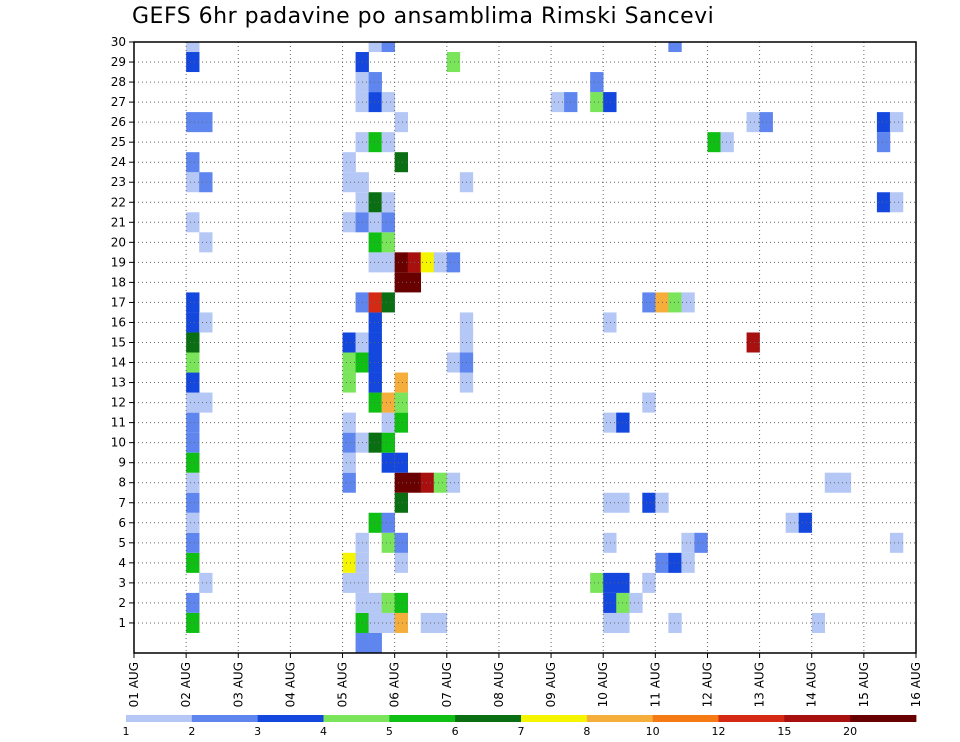 This screenshot has height=742, width=960. What do you see at coordinates (122, 523) in the screenshot?
I see `y-tick-label: 6` at bounding box center [122, 523].